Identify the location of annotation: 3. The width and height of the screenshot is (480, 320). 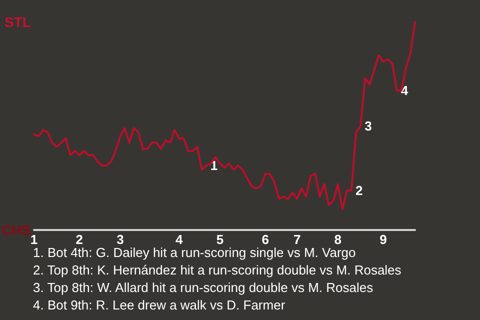
(368, 126).